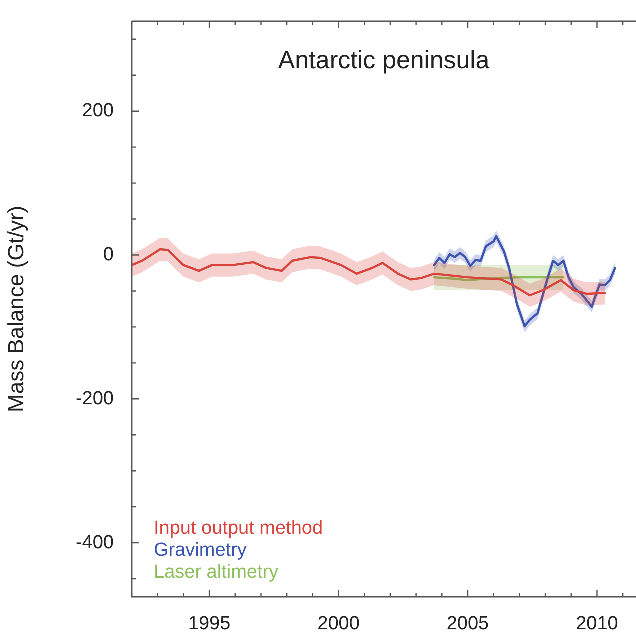 This screenshot has height=639, width=636. Describe the element at coordinates (384, 60) in the screenshot. I see `text: Antarctic peninsula` at that location.